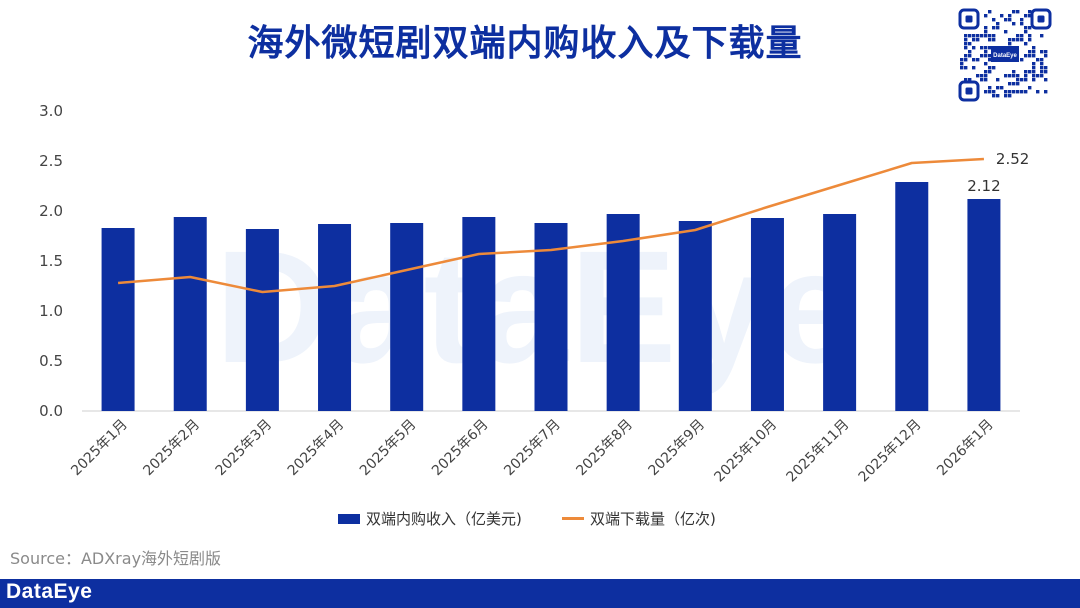  What do you see at coordinates (745, 451) in the screenshot?
I see `x-tick-label: 2025年10月` at bounding box center [745, 451].